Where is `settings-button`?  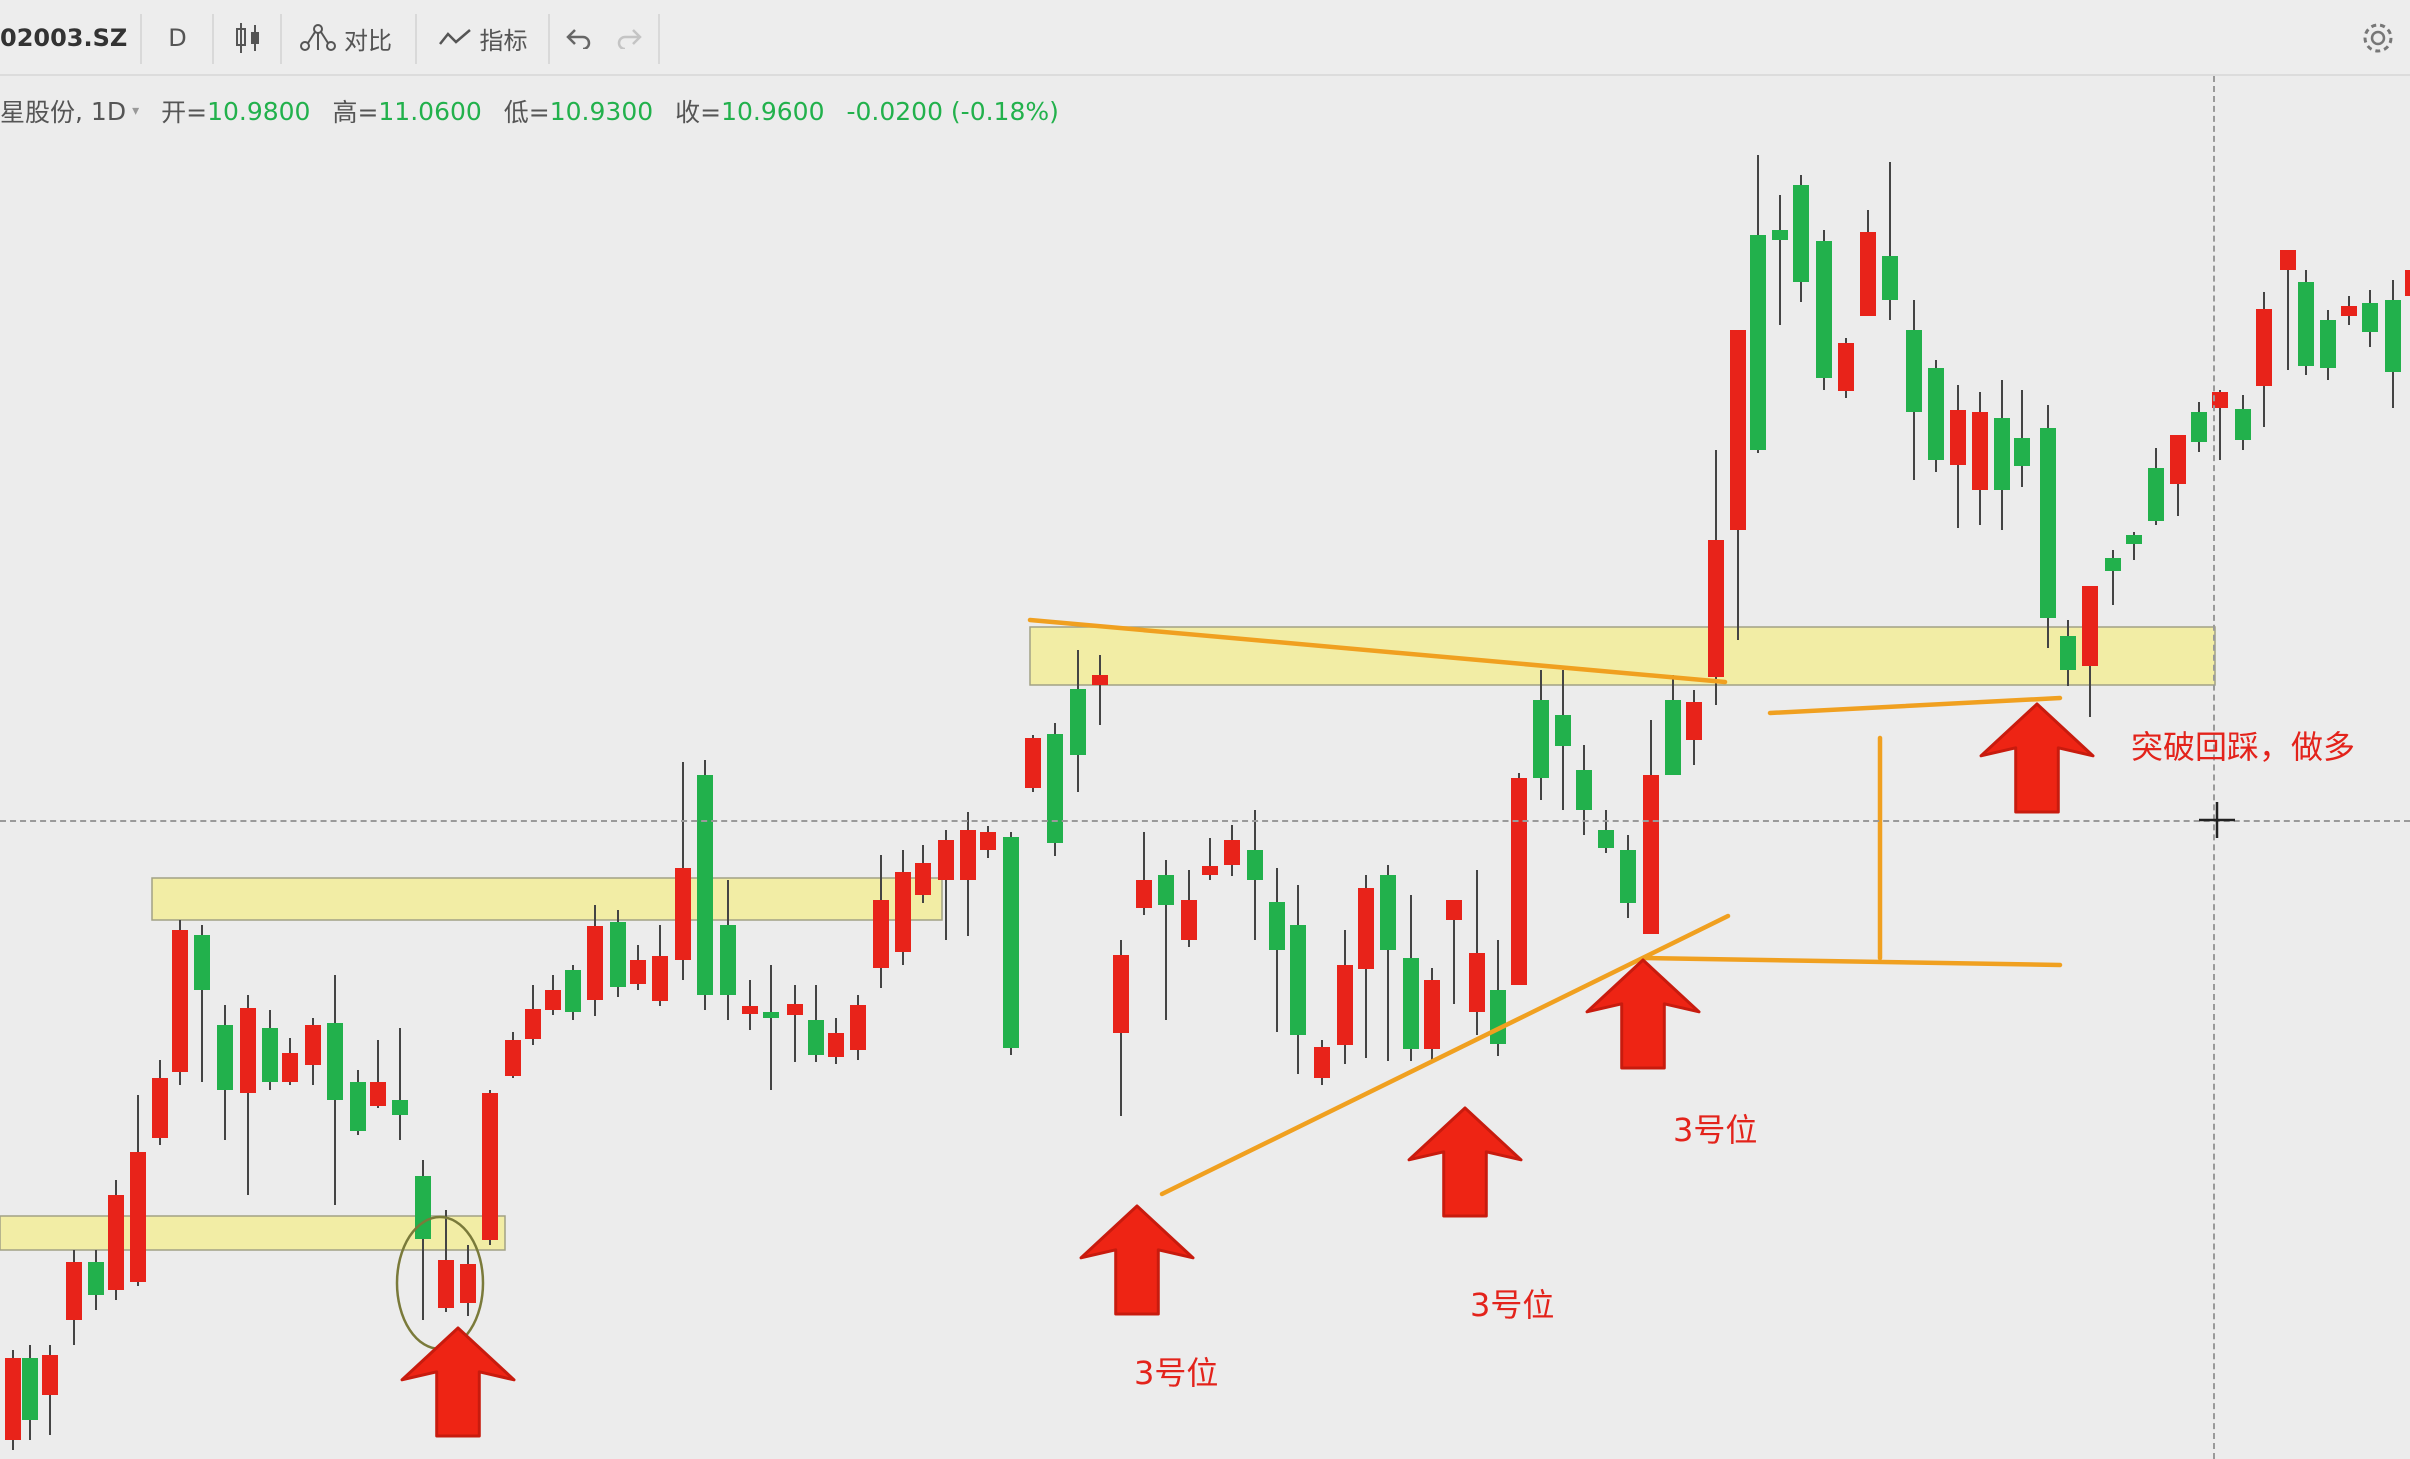
settings-button is located at coordinates (2377, 38).